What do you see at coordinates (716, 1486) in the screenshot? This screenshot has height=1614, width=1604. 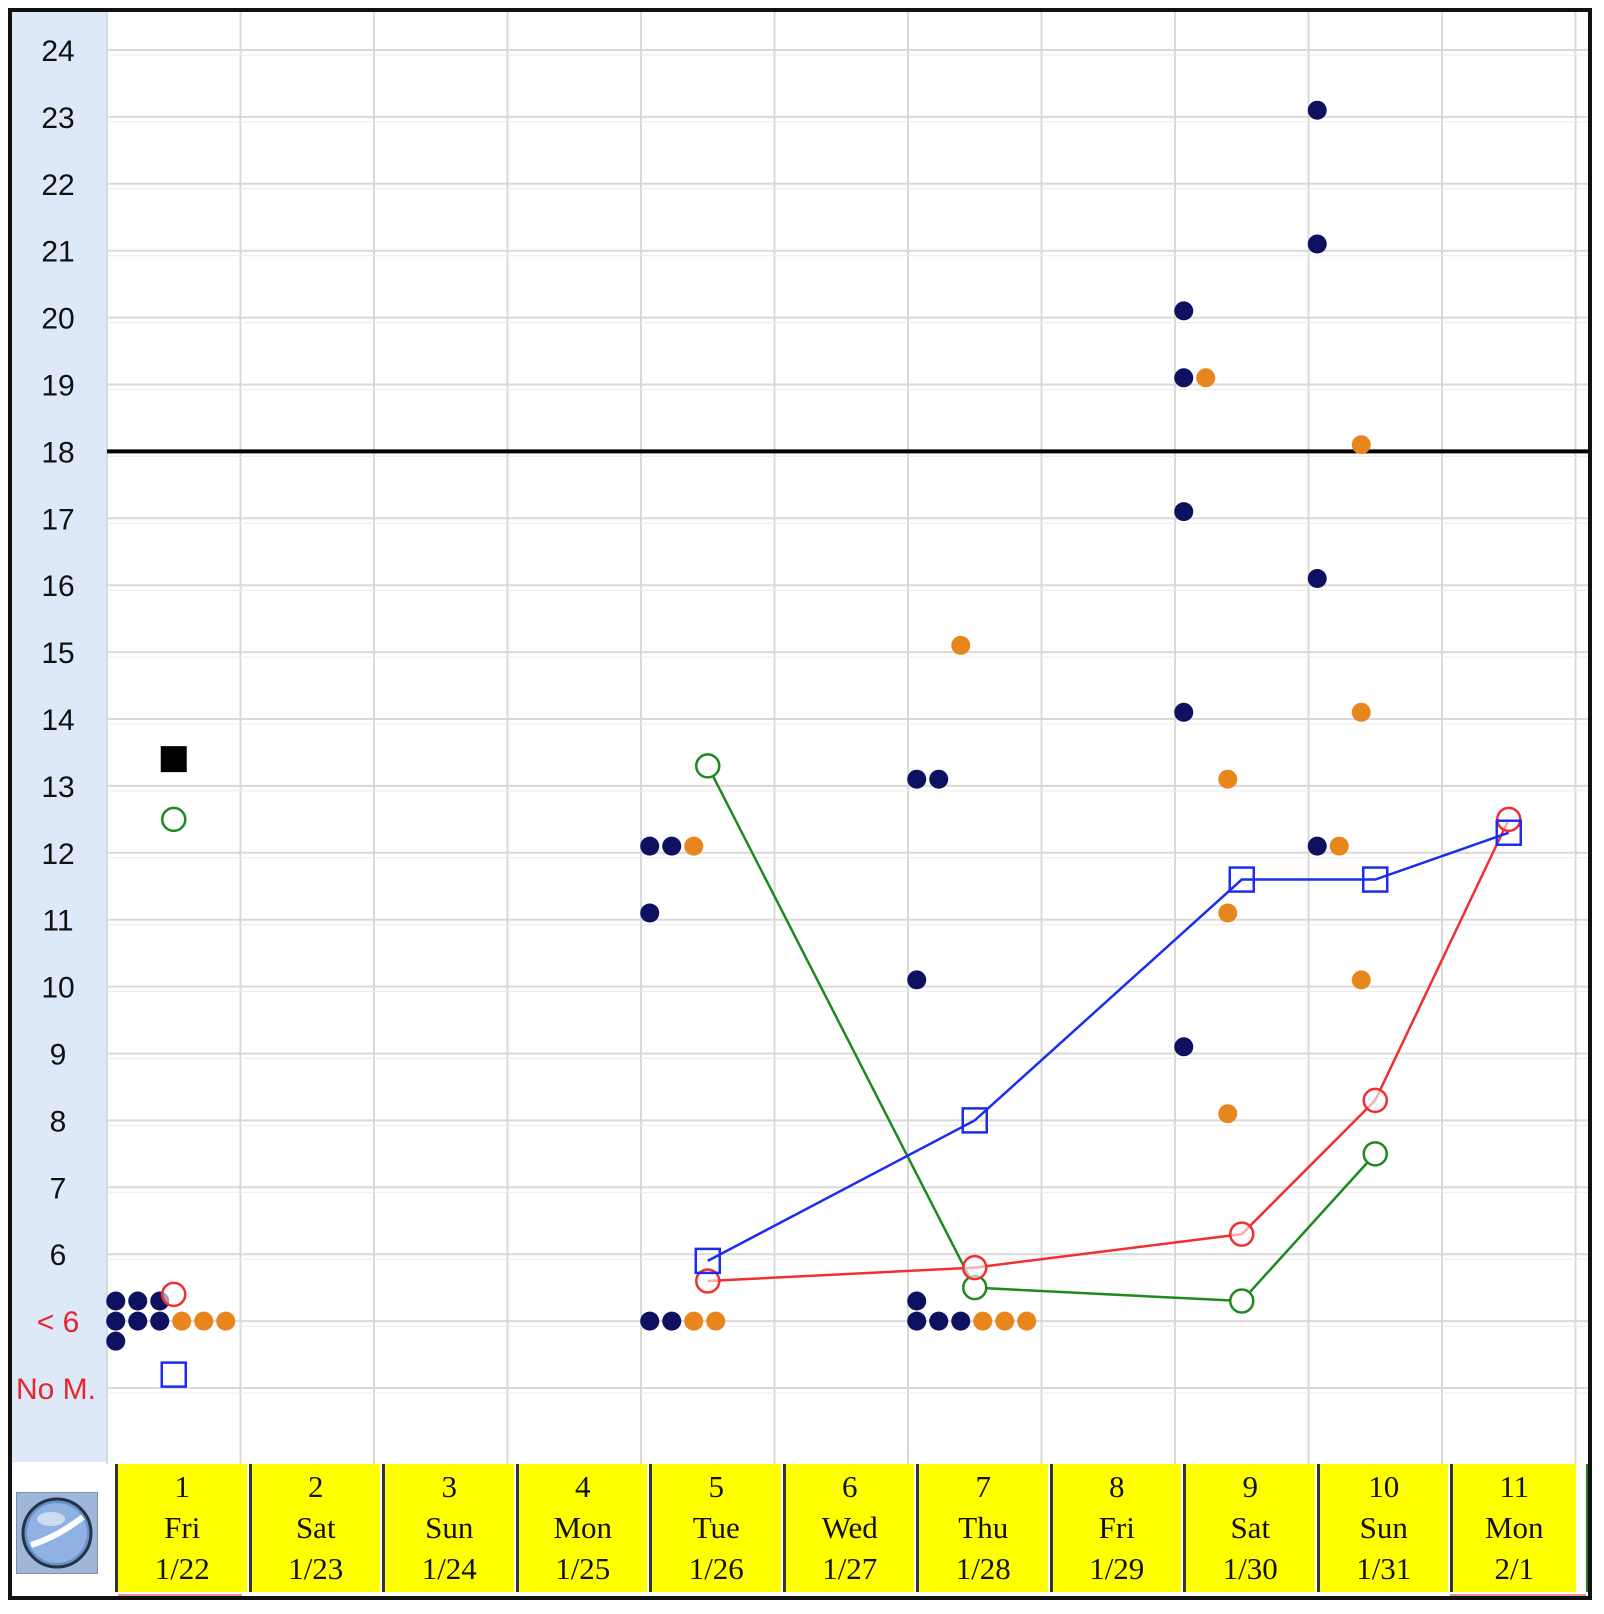 I see `day-header-num: 5` at bounding box center [716, 1486].